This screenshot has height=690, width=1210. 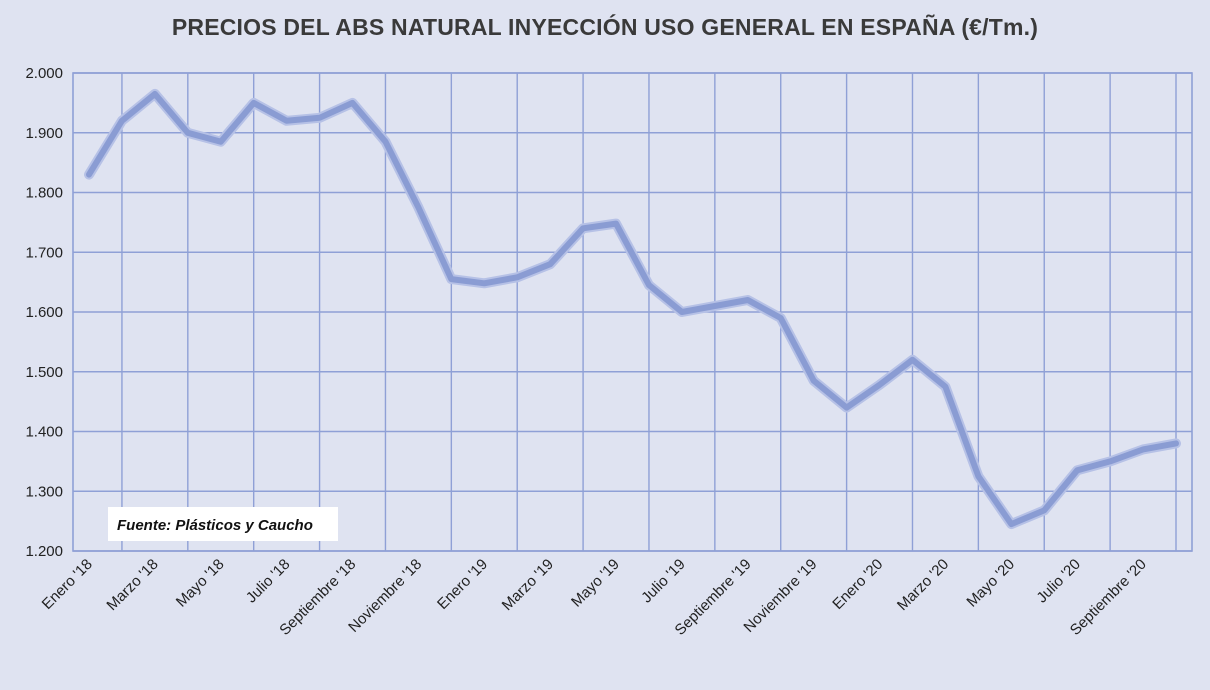 I want to click on x-tick-label: Marzo '18, so click(x=132, y=585).